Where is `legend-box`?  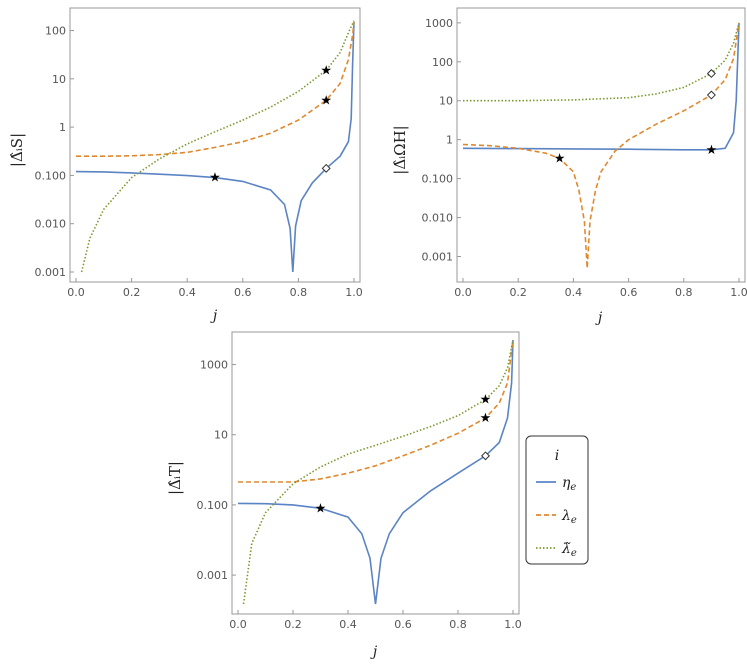
legend-box is located at coordinates (557, 500).